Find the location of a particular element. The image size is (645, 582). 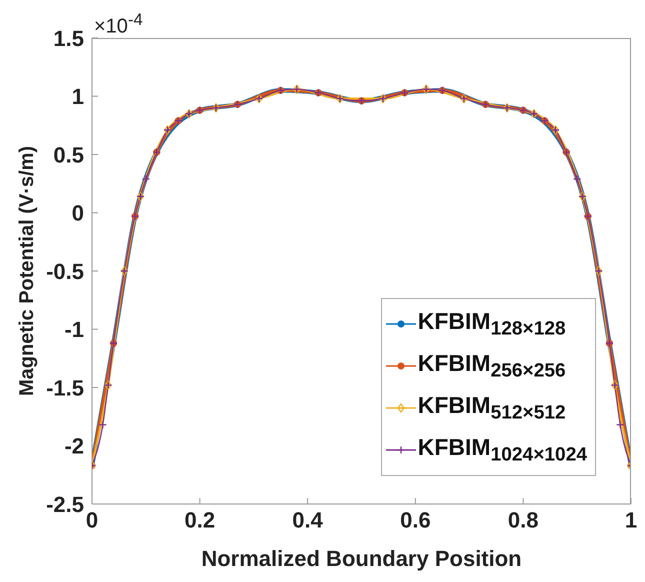

y-tick-label: -1.5 is located at coordinates (65, 387).